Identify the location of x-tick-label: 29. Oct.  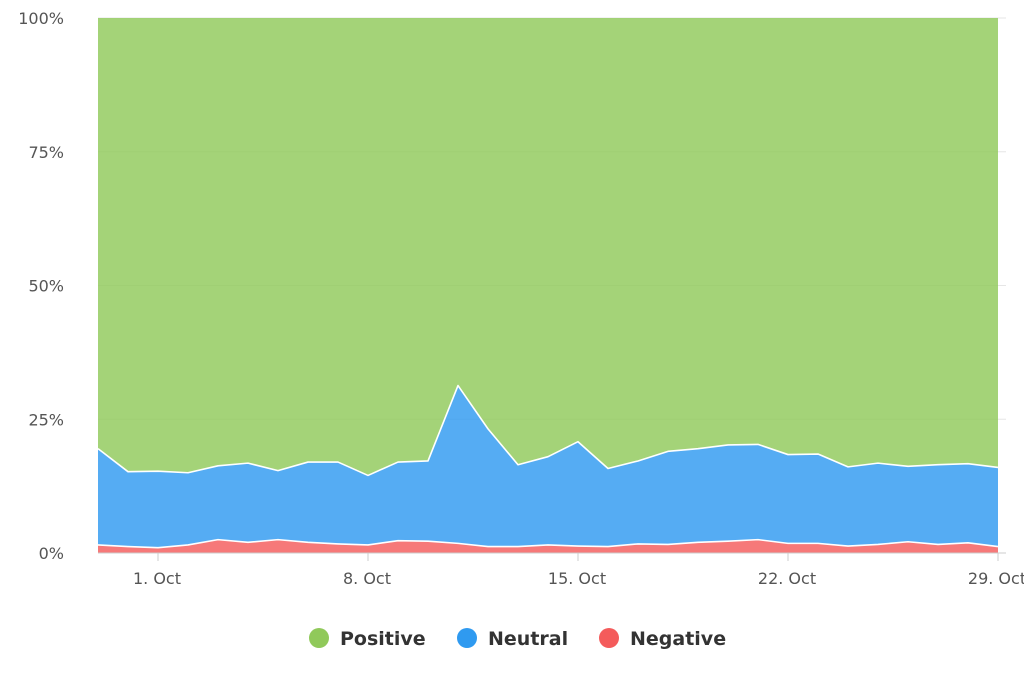
(996, 578).